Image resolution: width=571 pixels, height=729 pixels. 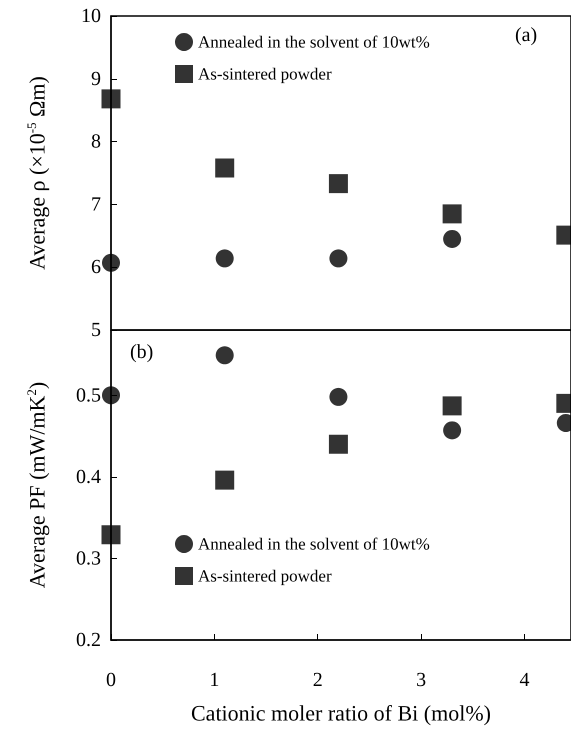 I want to click on y-tick-label: 5, so click(x=96, y=330).